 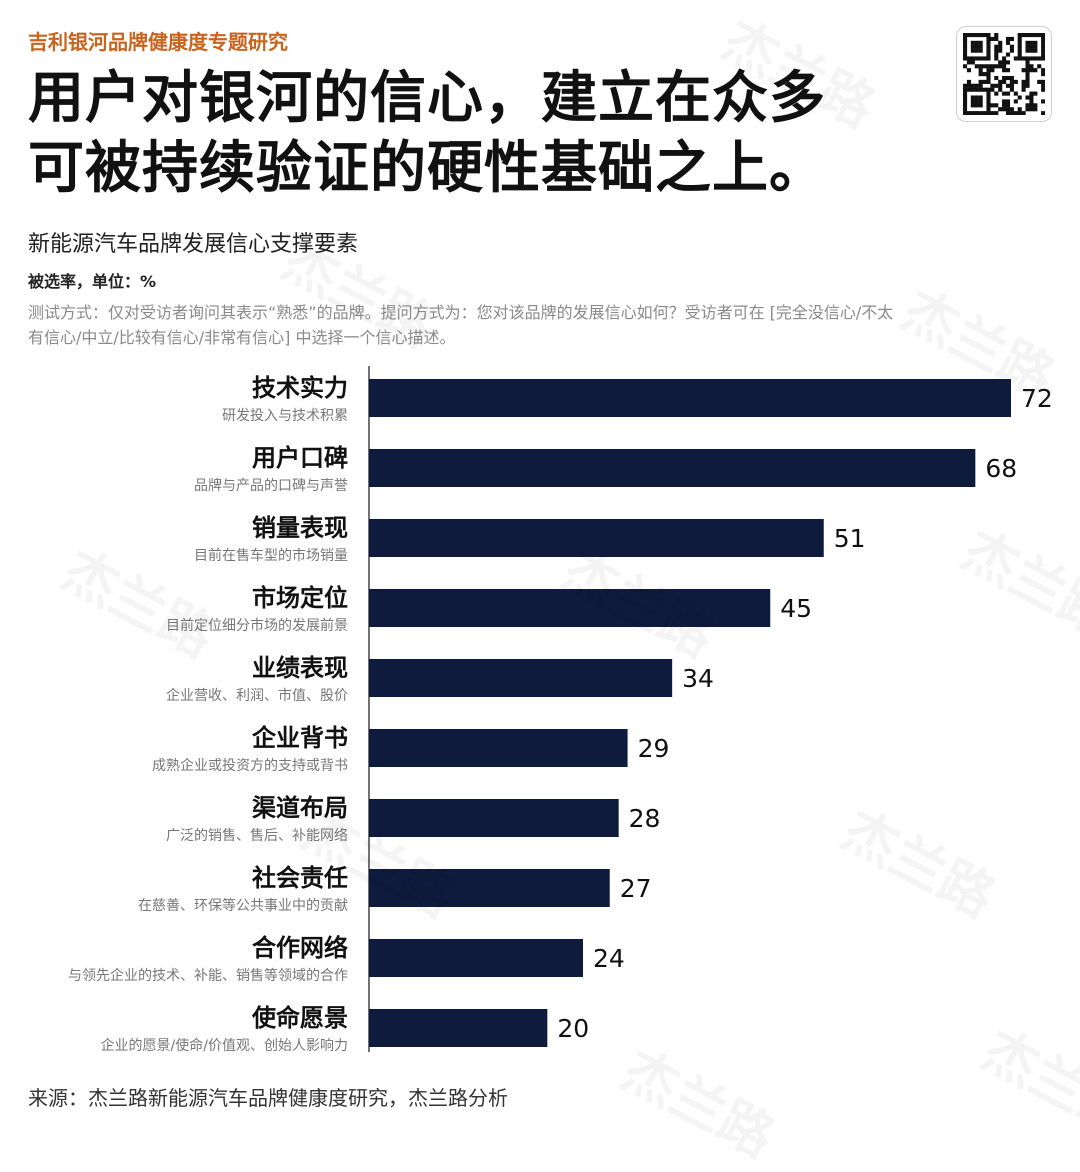 I want to click on category-label: 用户口碑, so click(x=300, y=458).